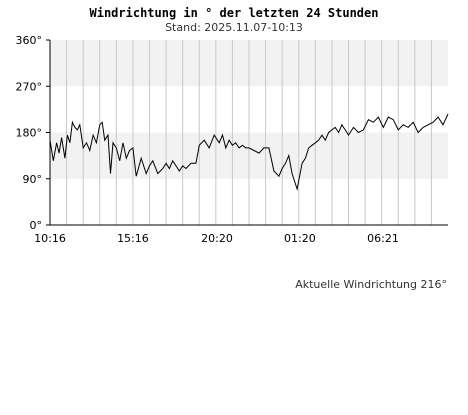  I want to click on x-tick-label: 20:20, so click(217, 238).